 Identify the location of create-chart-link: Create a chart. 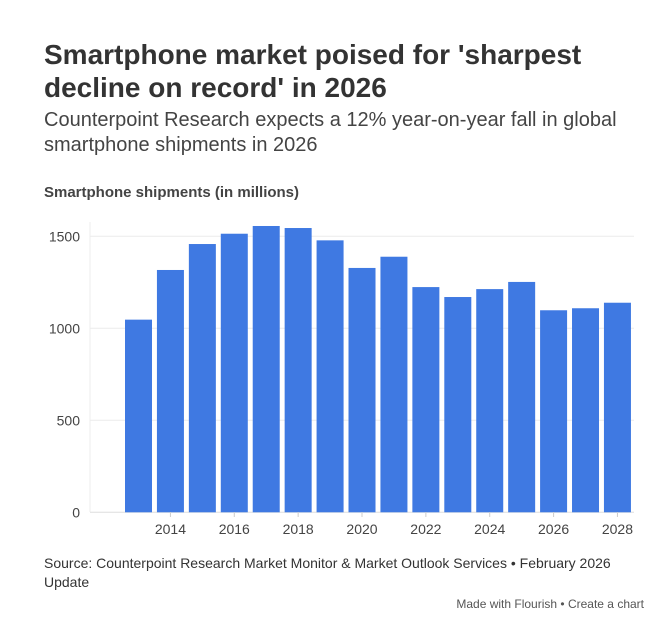
(605, 604).